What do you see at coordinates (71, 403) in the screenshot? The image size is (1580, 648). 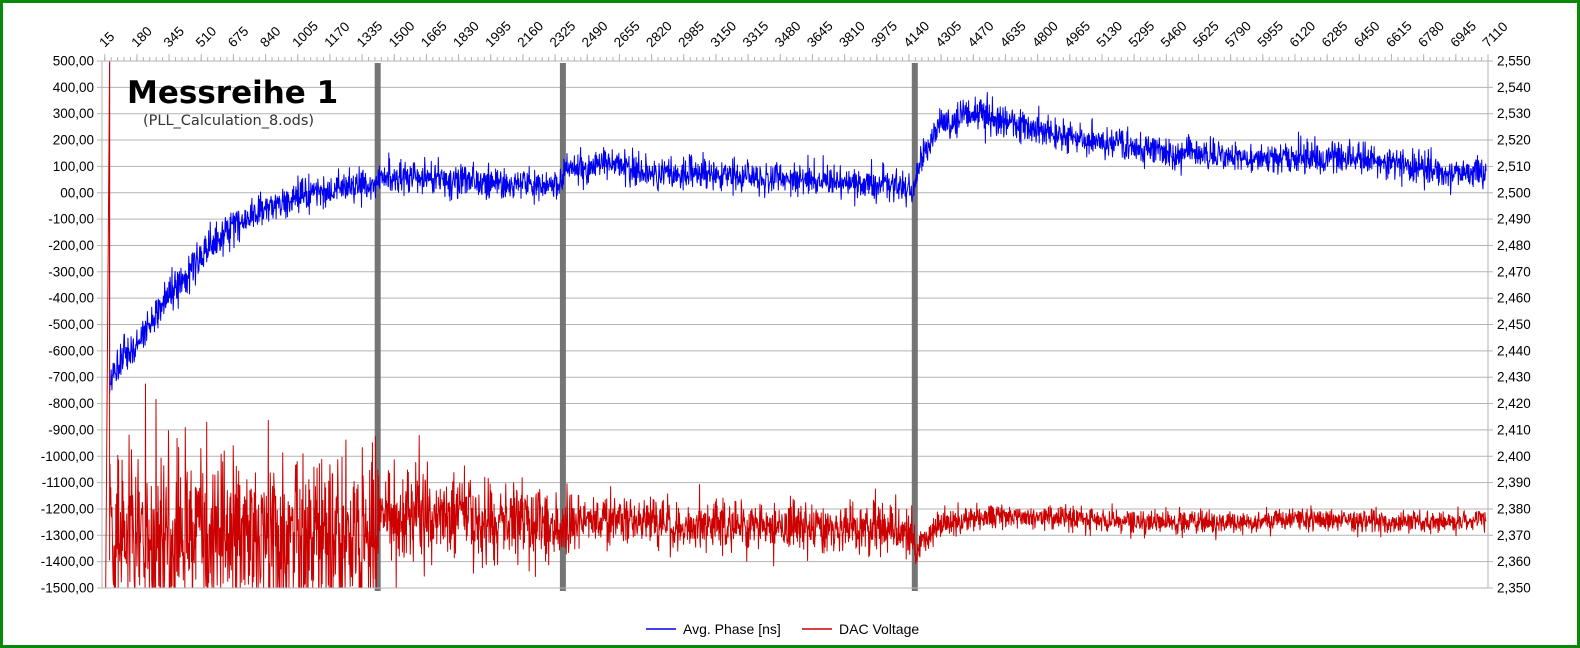 I see `y-left-tick-label: -800,00` at bounding box center [71, 403].